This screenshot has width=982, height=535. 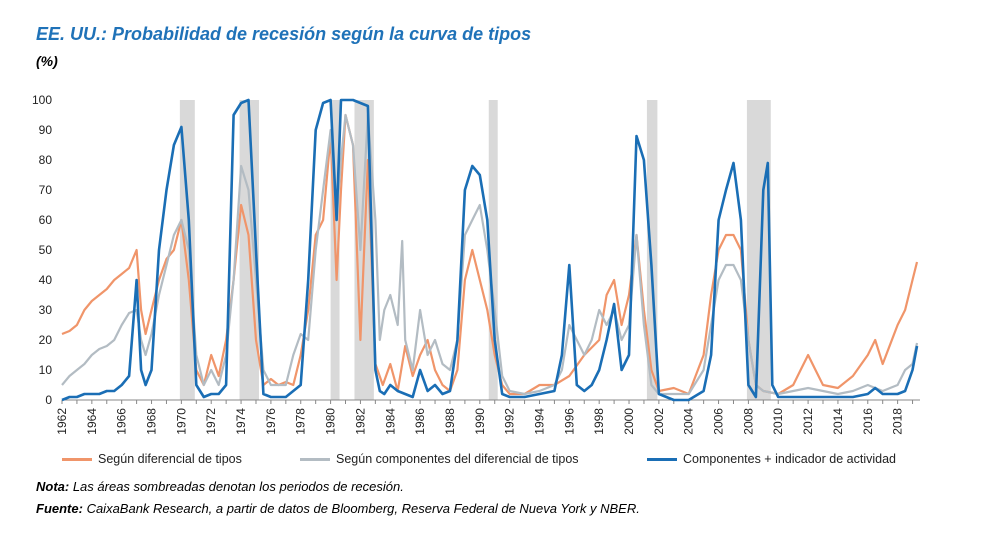 I want to click on x-tick-label: 1988, so click(x=450, y=421).